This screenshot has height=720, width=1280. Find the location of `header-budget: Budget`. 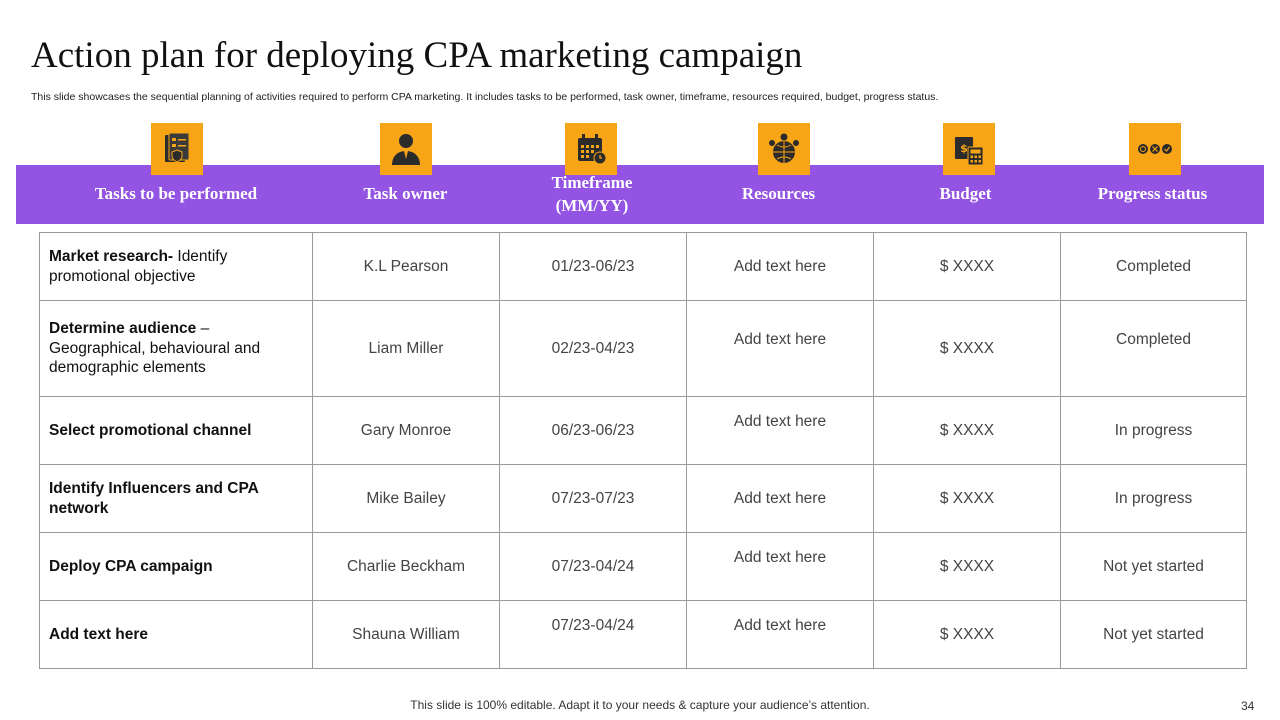

header-budget: Budget is located at coordinates (965, 194).